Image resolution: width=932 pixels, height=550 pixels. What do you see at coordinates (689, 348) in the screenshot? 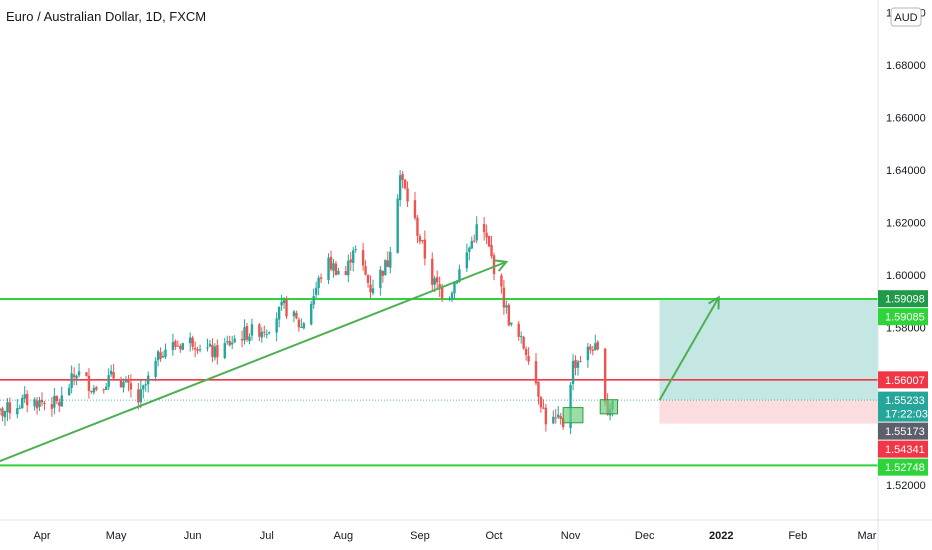
I see `projection-arrow` at bounding box center [689, 348].